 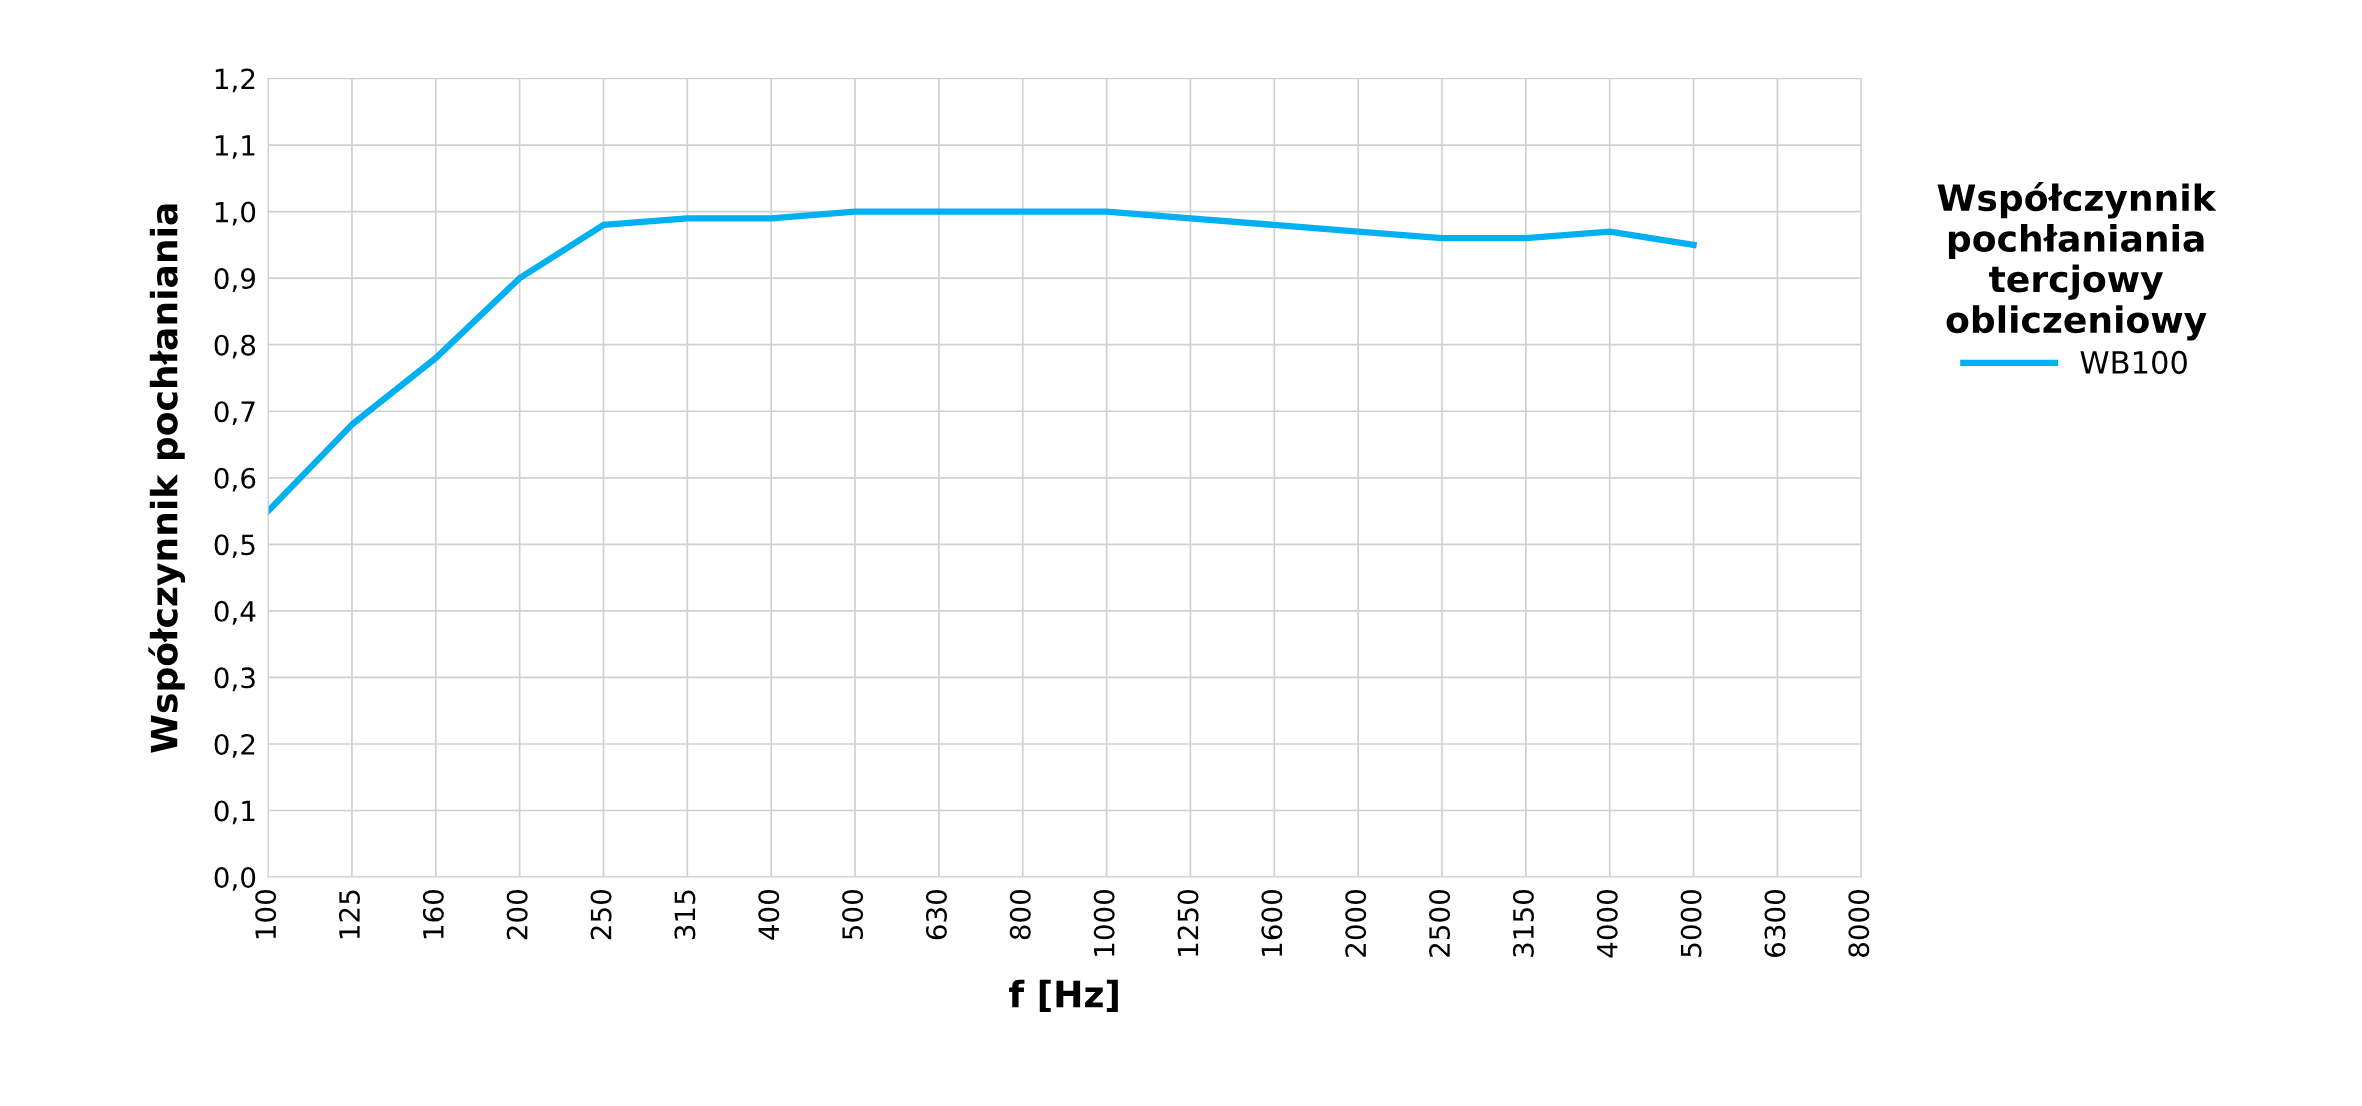 I want to click on x-tick-label: 4000, so click(x=1607, y=924).